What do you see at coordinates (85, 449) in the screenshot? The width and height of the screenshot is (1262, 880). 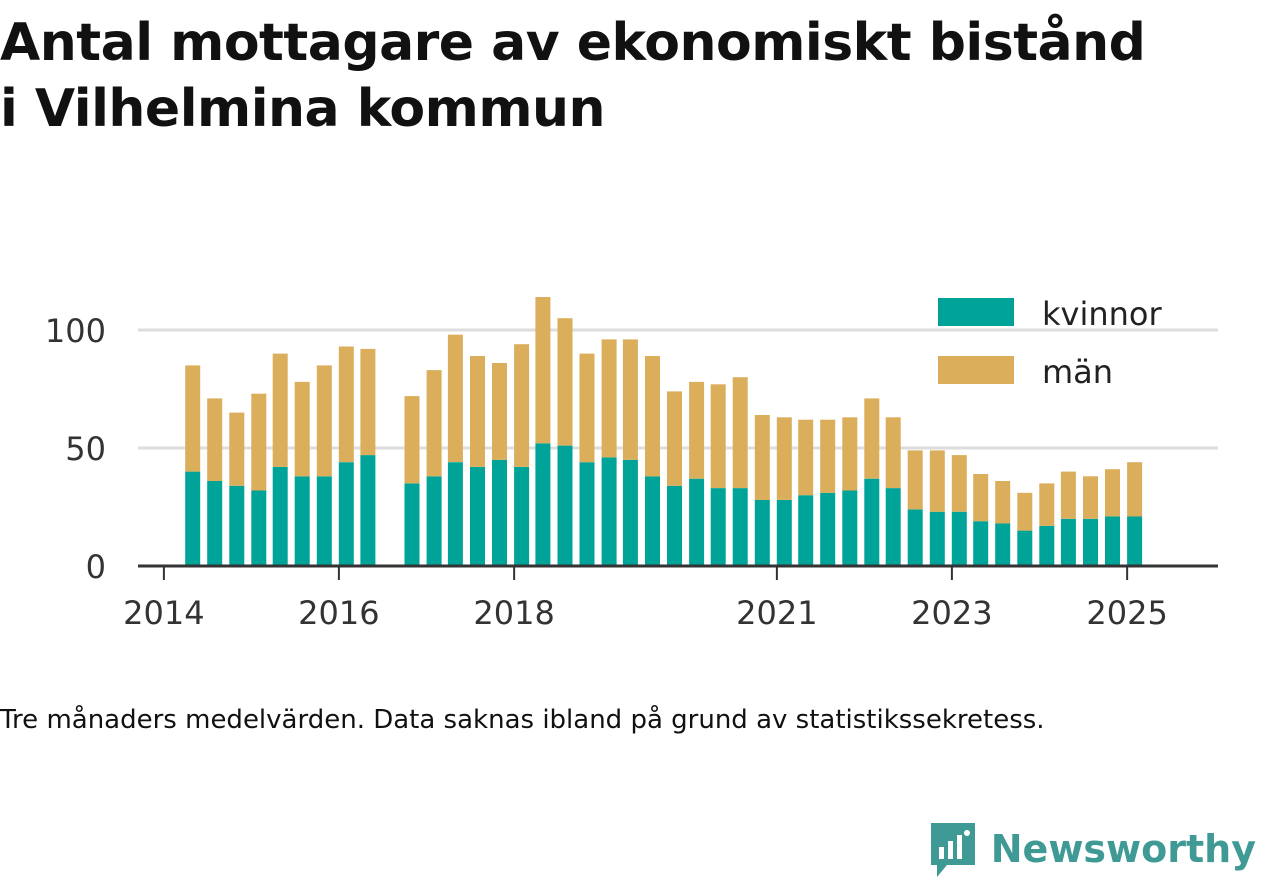 I see `y-tick-label: 50` at bounding box center [85, 449].